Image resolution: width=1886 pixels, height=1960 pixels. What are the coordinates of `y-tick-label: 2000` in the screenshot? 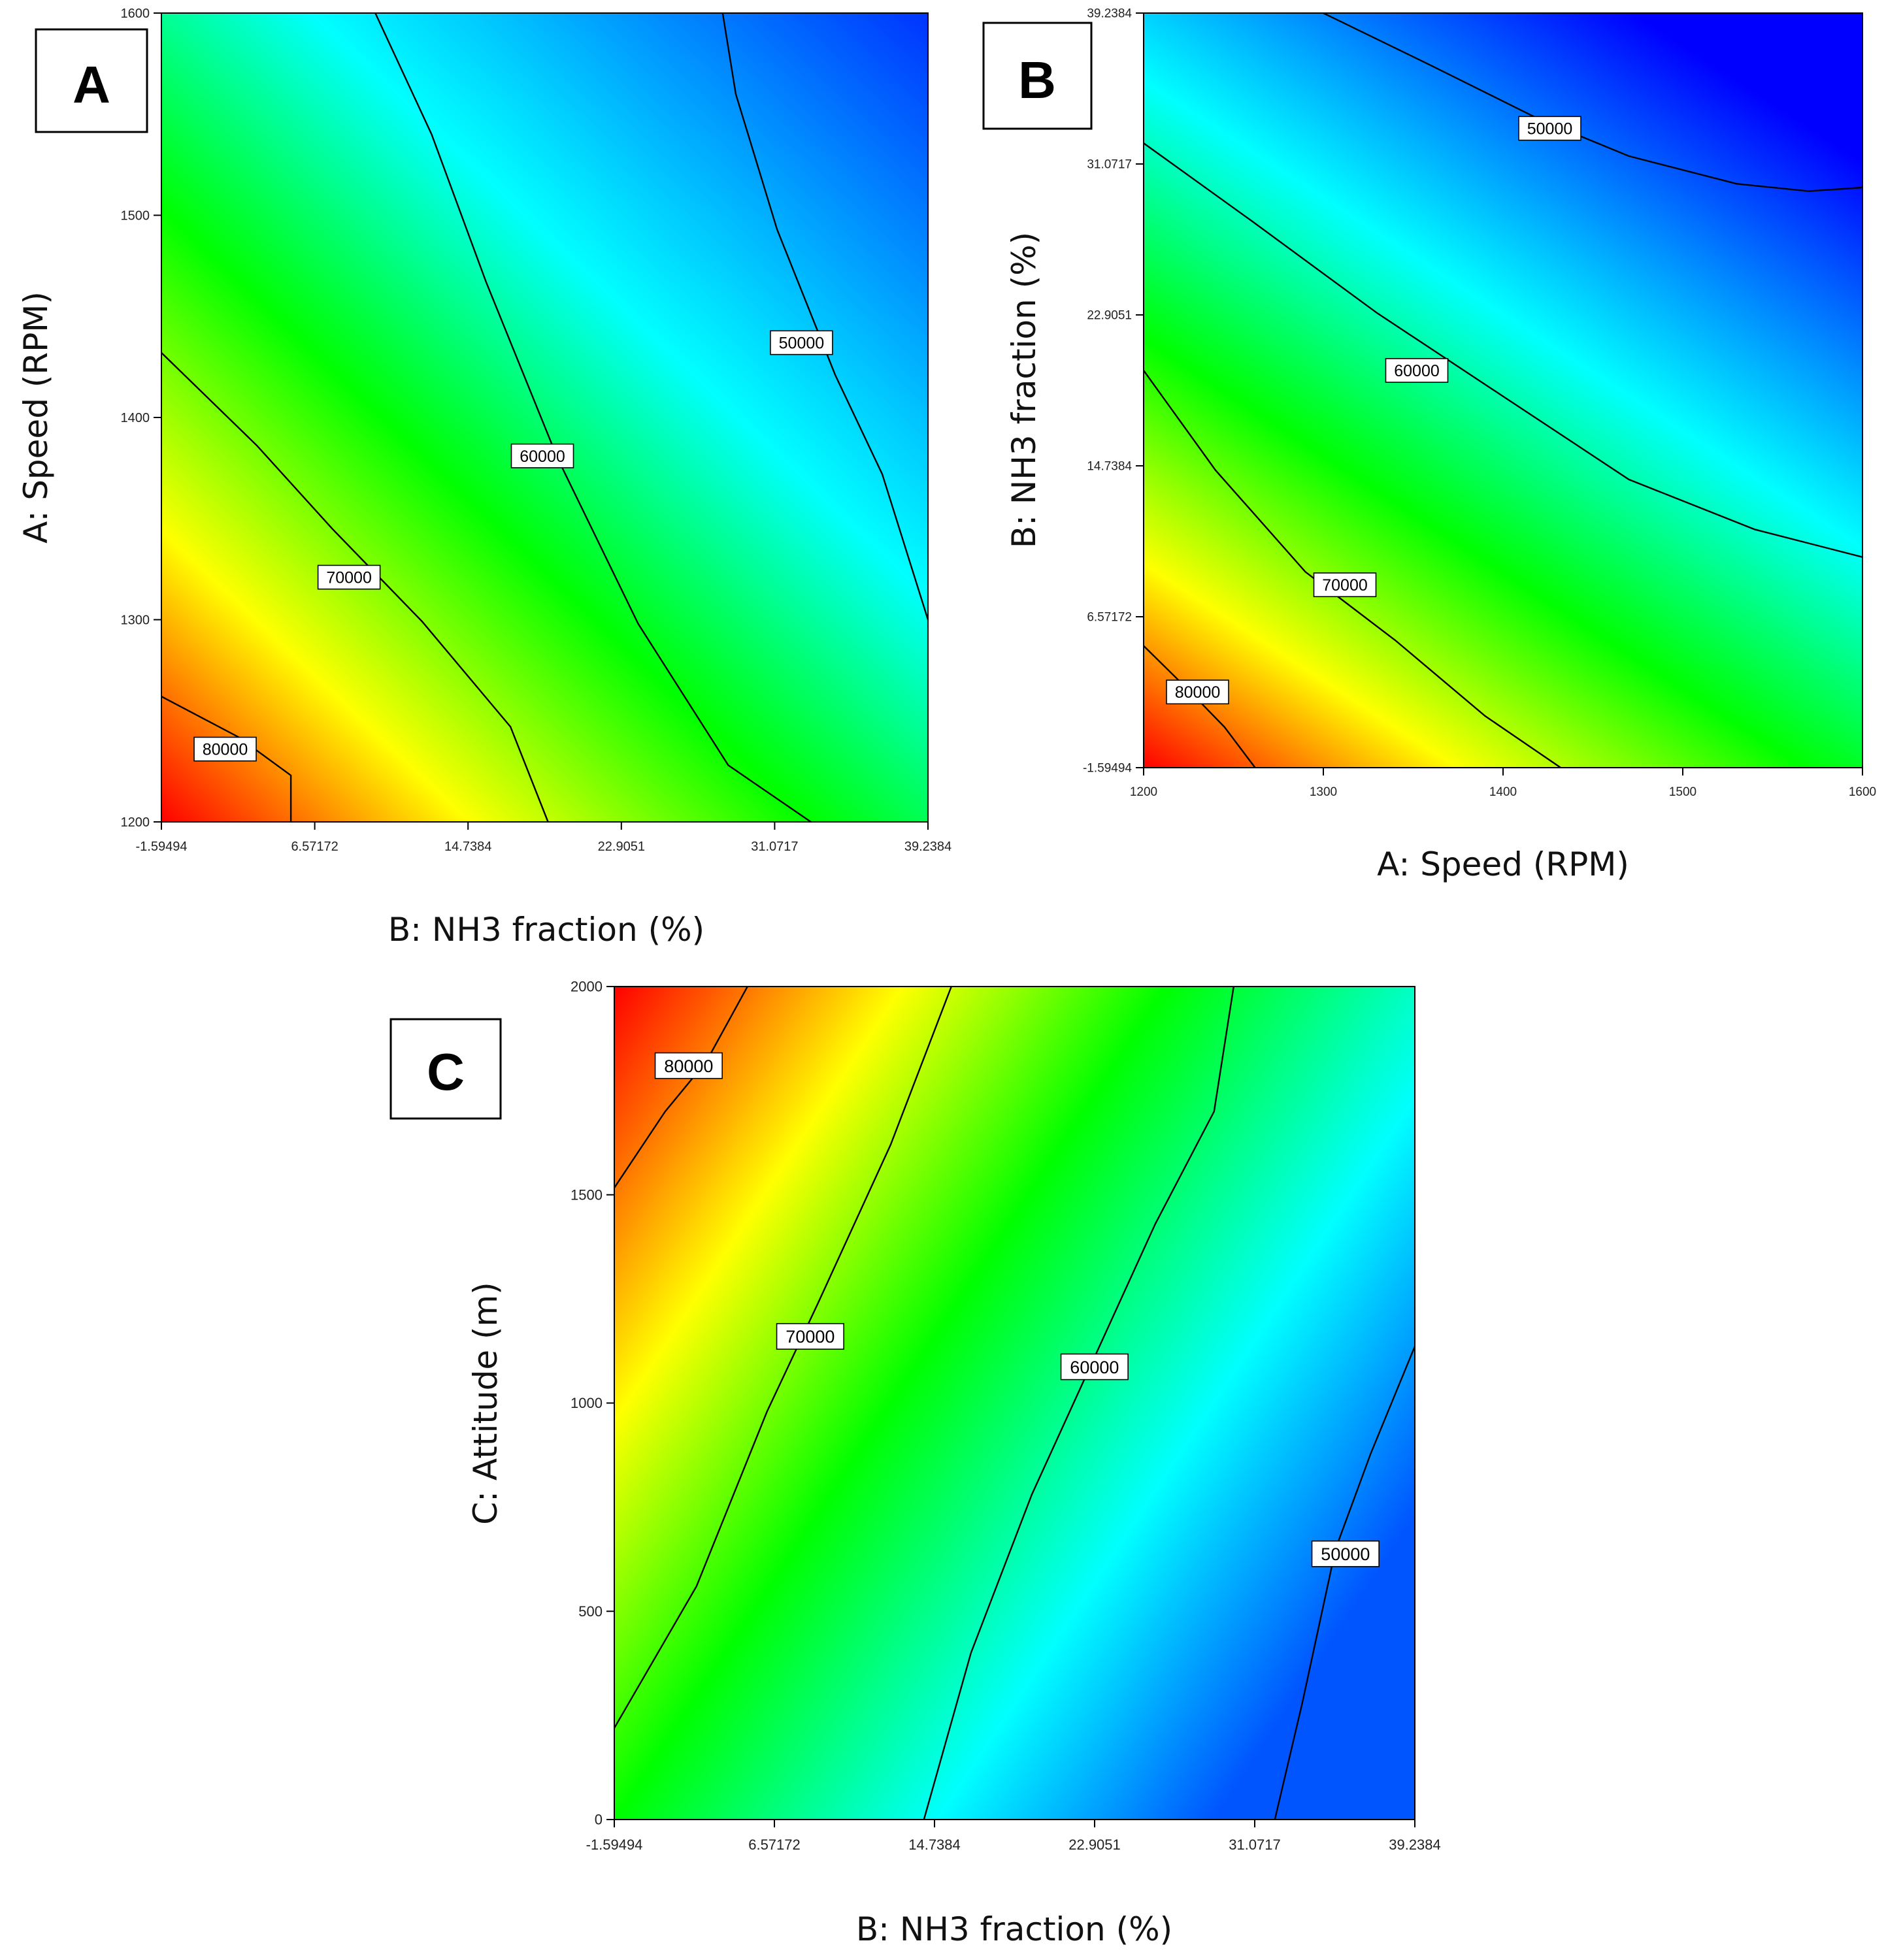 It's located at (587, 987).